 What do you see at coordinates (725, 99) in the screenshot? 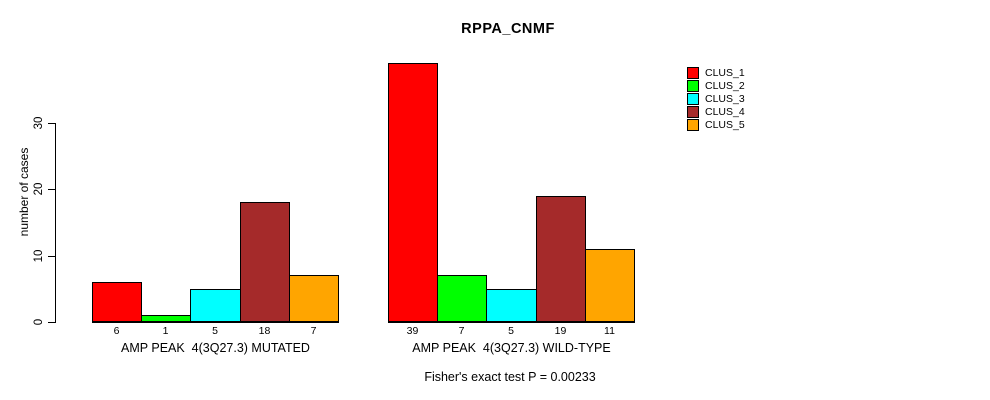
I see `legend-label: CLUS_3` at bounding box center [725, 99].